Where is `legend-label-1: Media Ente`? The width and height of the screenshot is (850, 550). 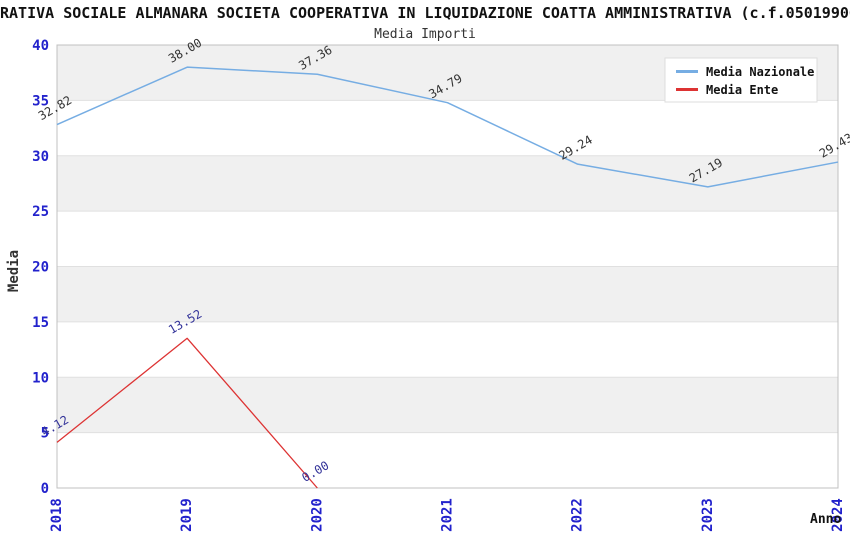
legend-label-1: Media Ente is located at coordinates (742, 90).